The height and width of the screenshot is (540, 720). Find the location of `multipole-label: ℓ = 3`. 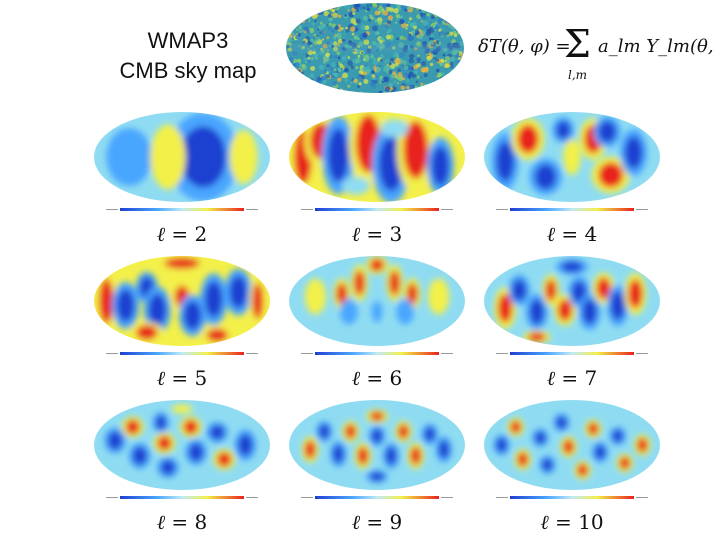

multipole-label: ℓ = 3 is located at coordinates (377, 234).